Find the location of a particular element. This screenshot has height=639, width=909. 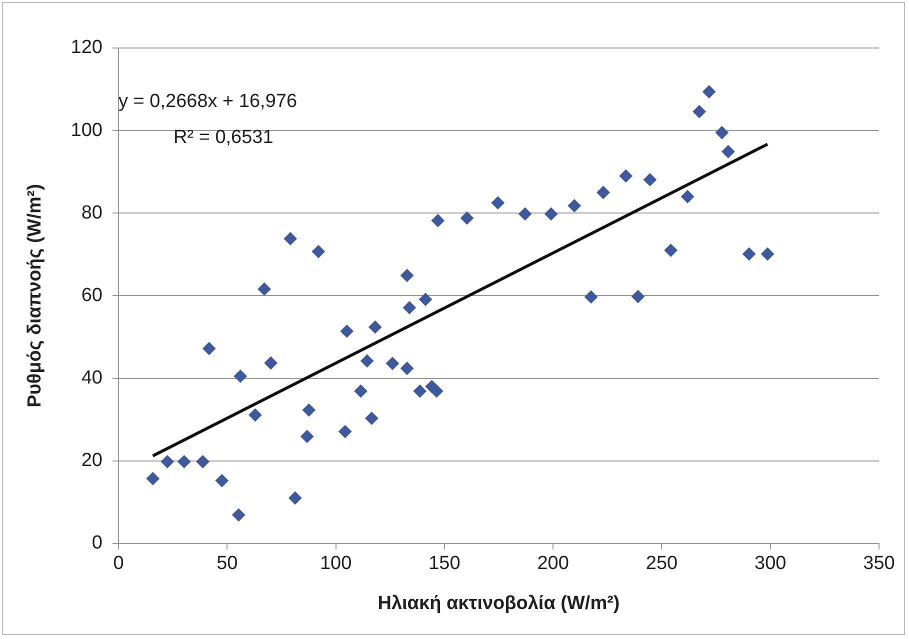

y-tick-label: 60 is located at coordinates (91, 295).